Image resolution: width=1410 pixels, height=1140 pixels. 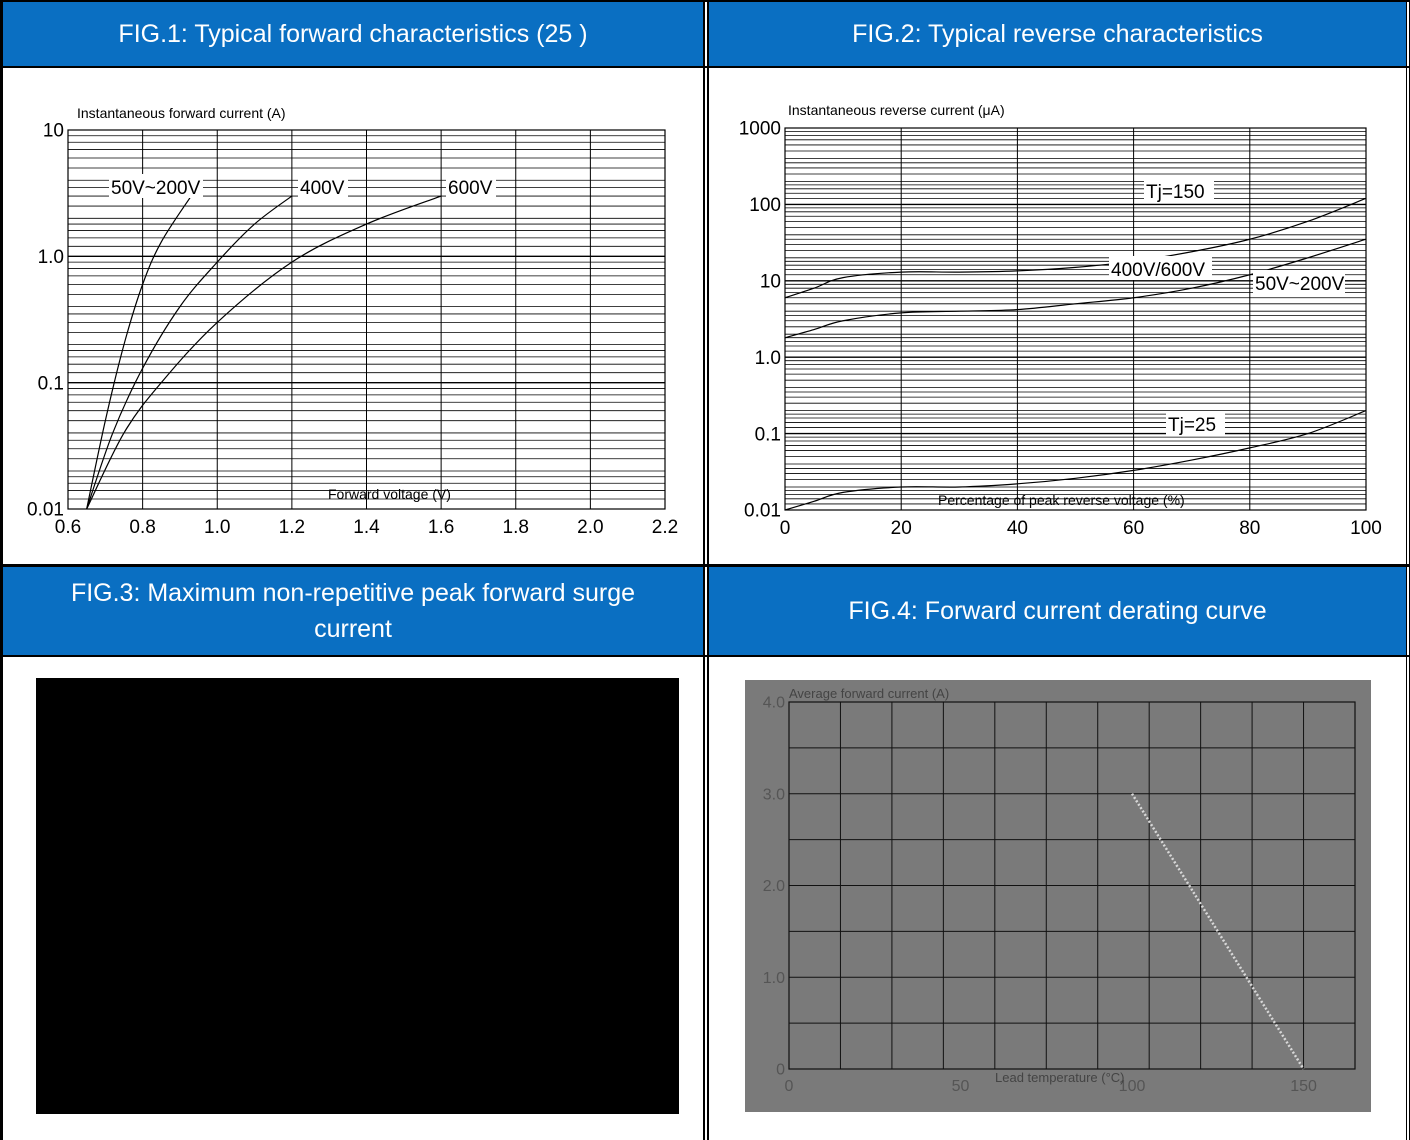 What do you see at coordinates (762, 511) in the screenshot?
I see `fig2-ytick-0: 0.01` at bounding box center [762, 511].